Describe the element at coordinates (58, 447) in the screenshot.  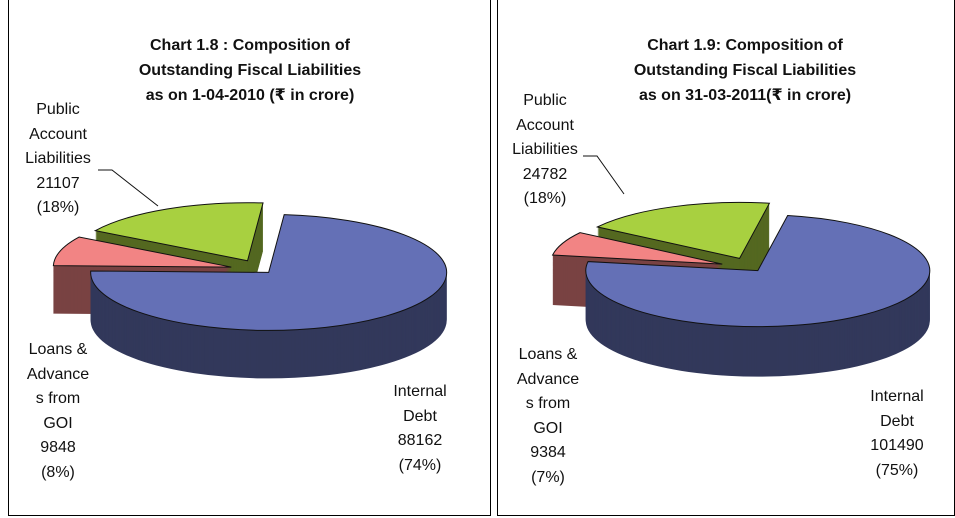
I see `value-label: 9848` at that location.